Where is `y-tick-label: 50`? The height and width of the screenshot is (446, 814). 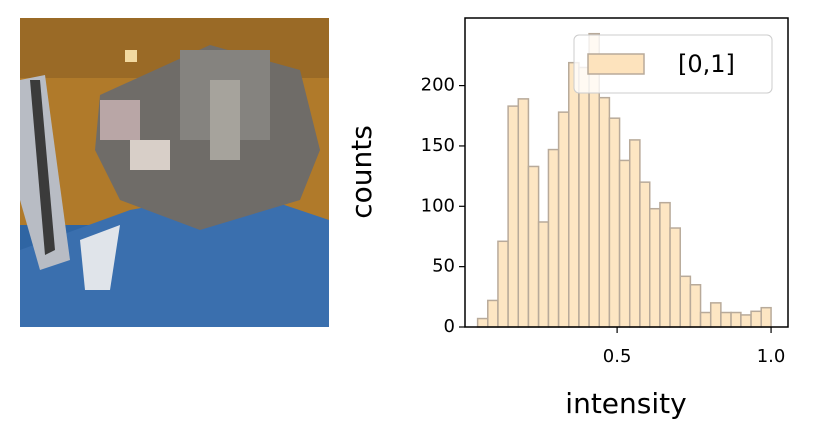
y-tick-label: 50 is located at coordinates (443, 266).